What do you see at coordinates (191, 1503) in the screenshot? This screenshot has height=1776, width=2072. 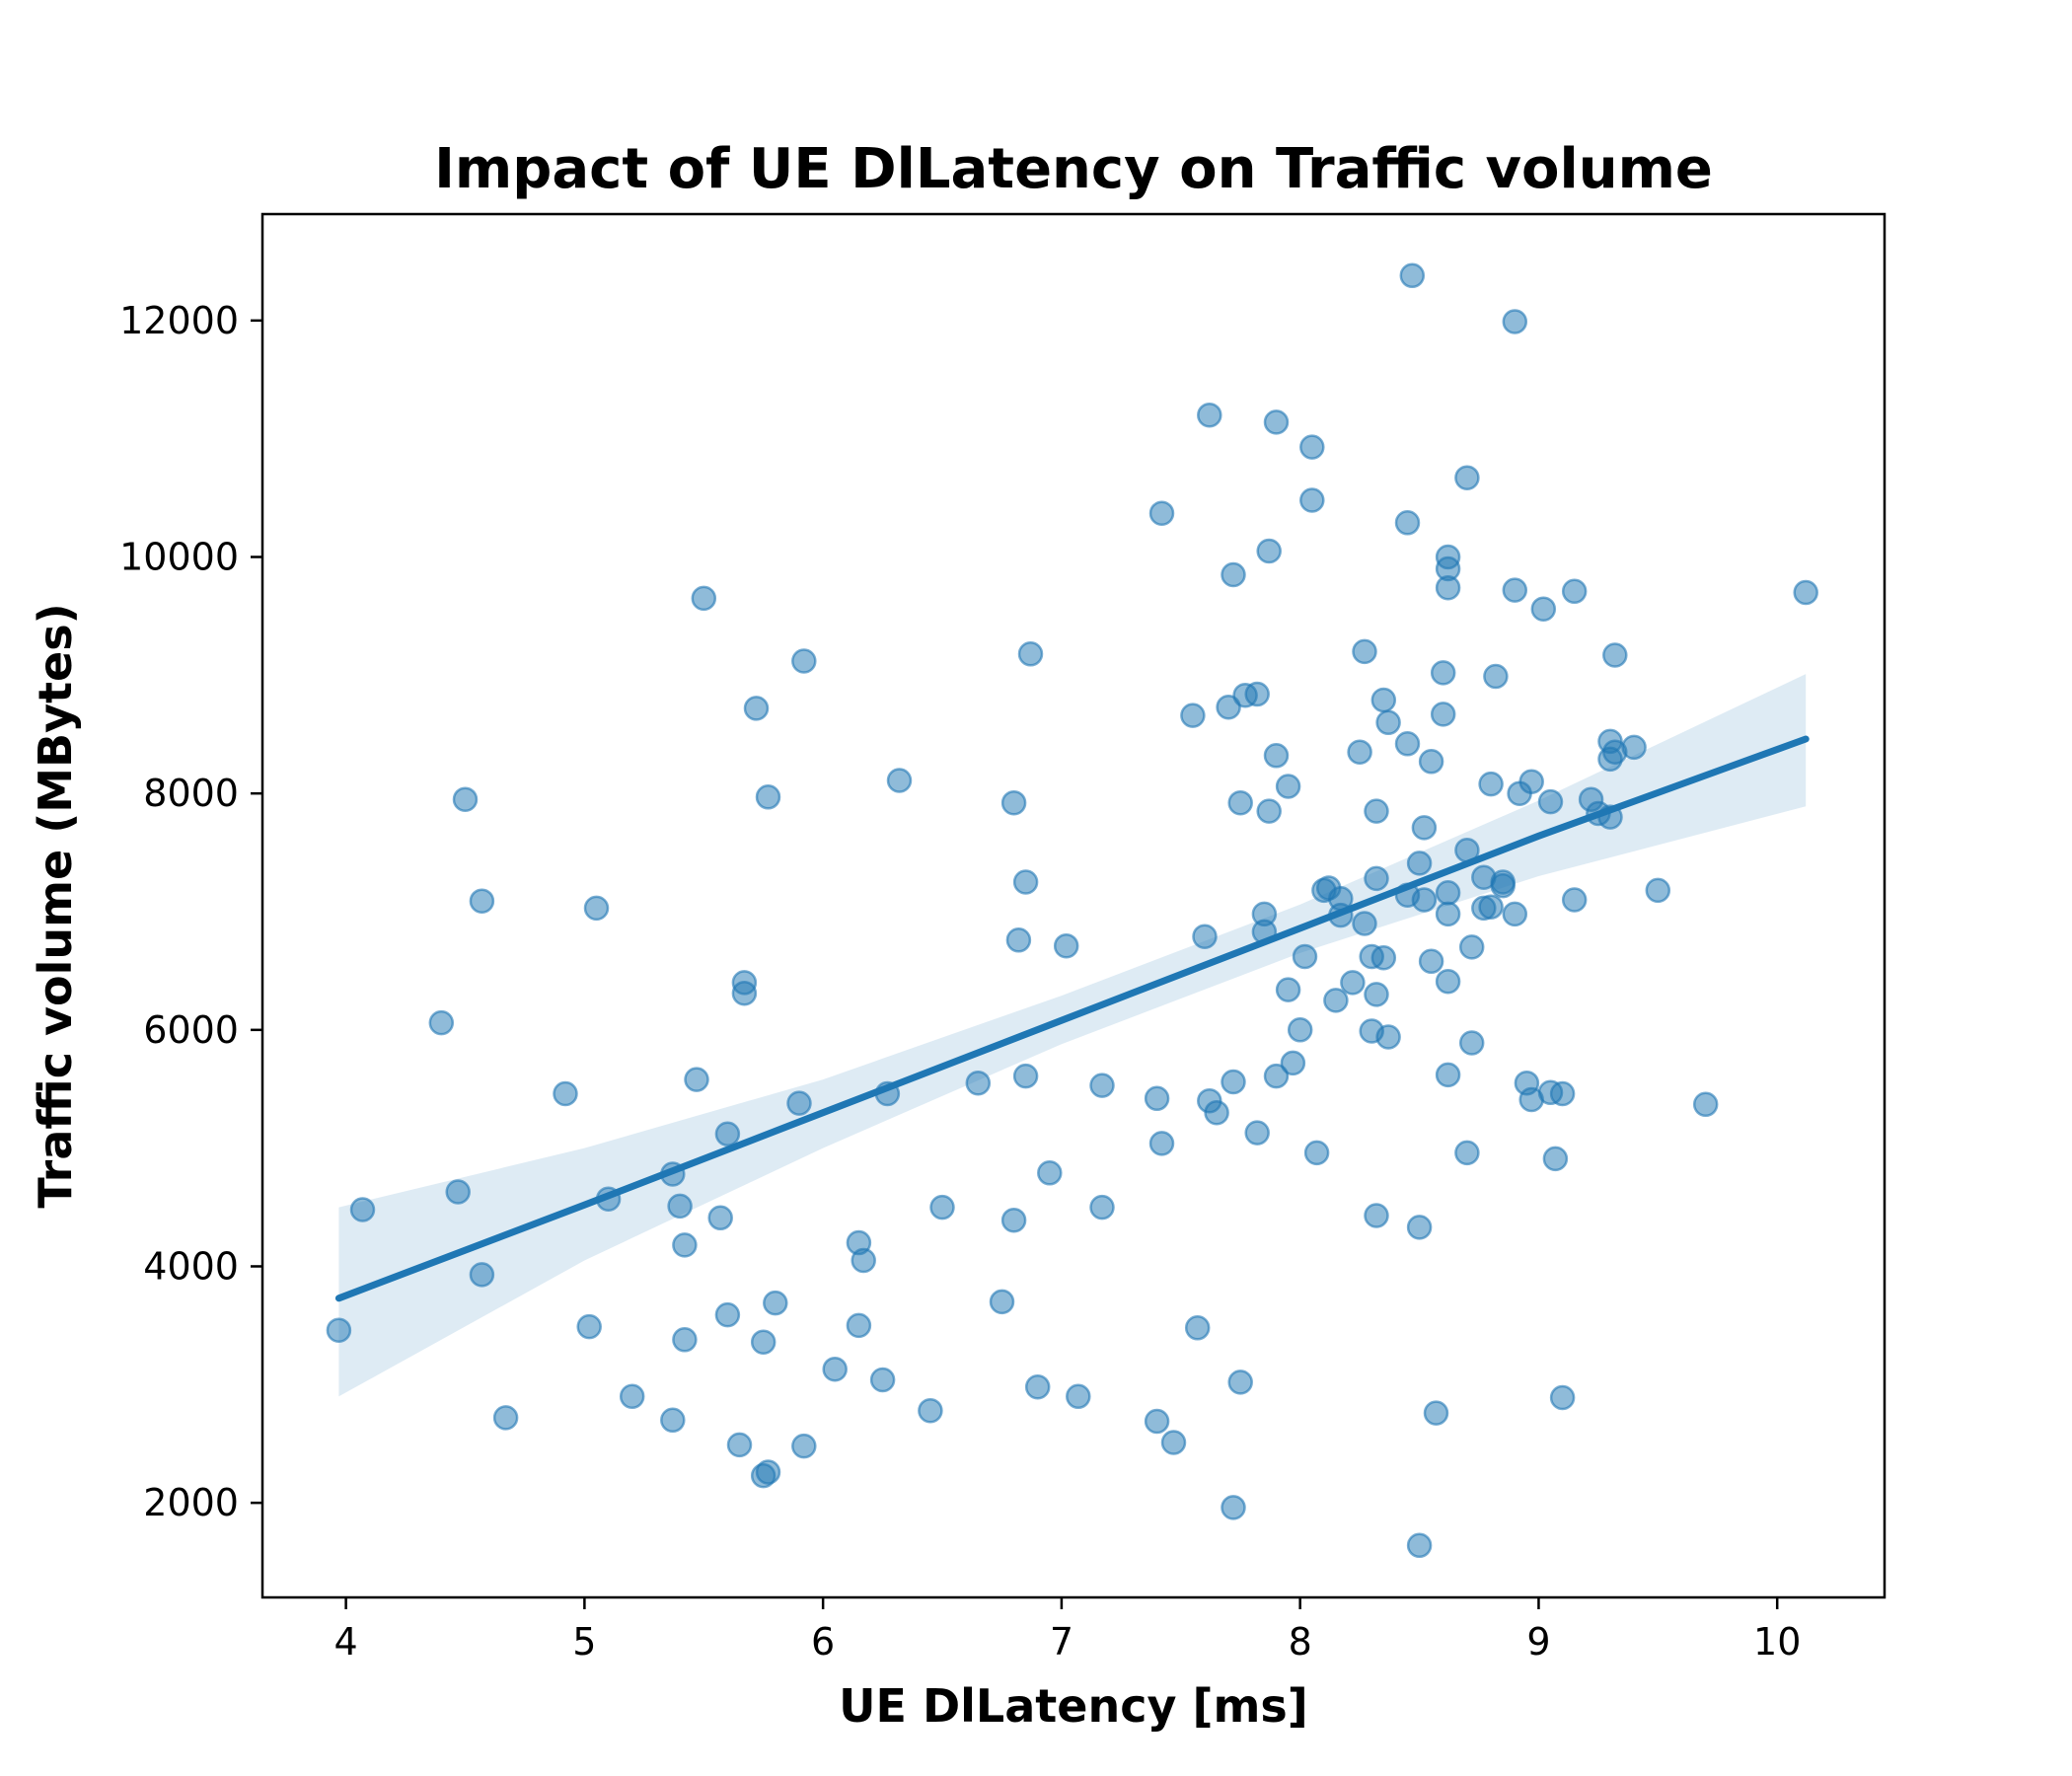 I see `y-tick-label: 2000` at bounding box center [191, 1503].